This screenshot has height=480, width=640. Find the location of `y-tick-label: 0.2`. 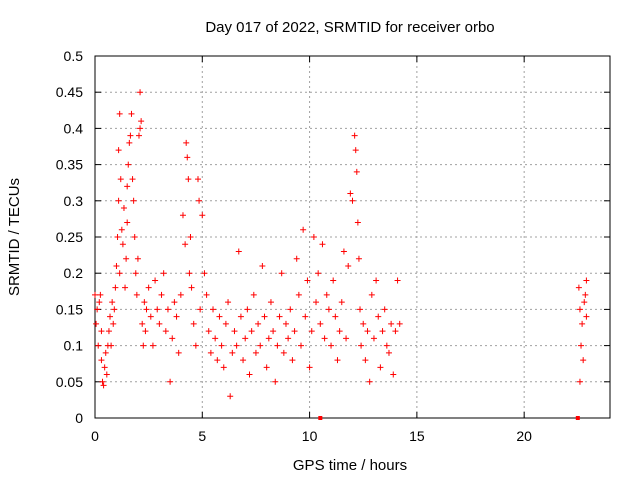

y-tick-label: 0.2 is located at coordinates (74, 273).